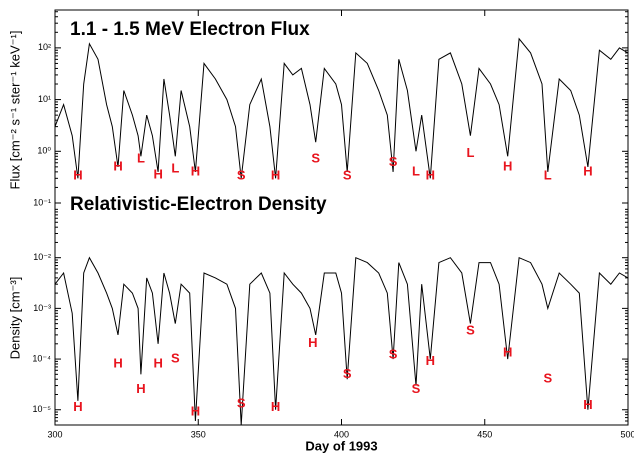 The width and height of the screenshot is (634, 457). What do you see at coordinates (341, 445) in the screenshot?
I see `x-axis-label: Day of 1993` at bounding box center [341, 445].